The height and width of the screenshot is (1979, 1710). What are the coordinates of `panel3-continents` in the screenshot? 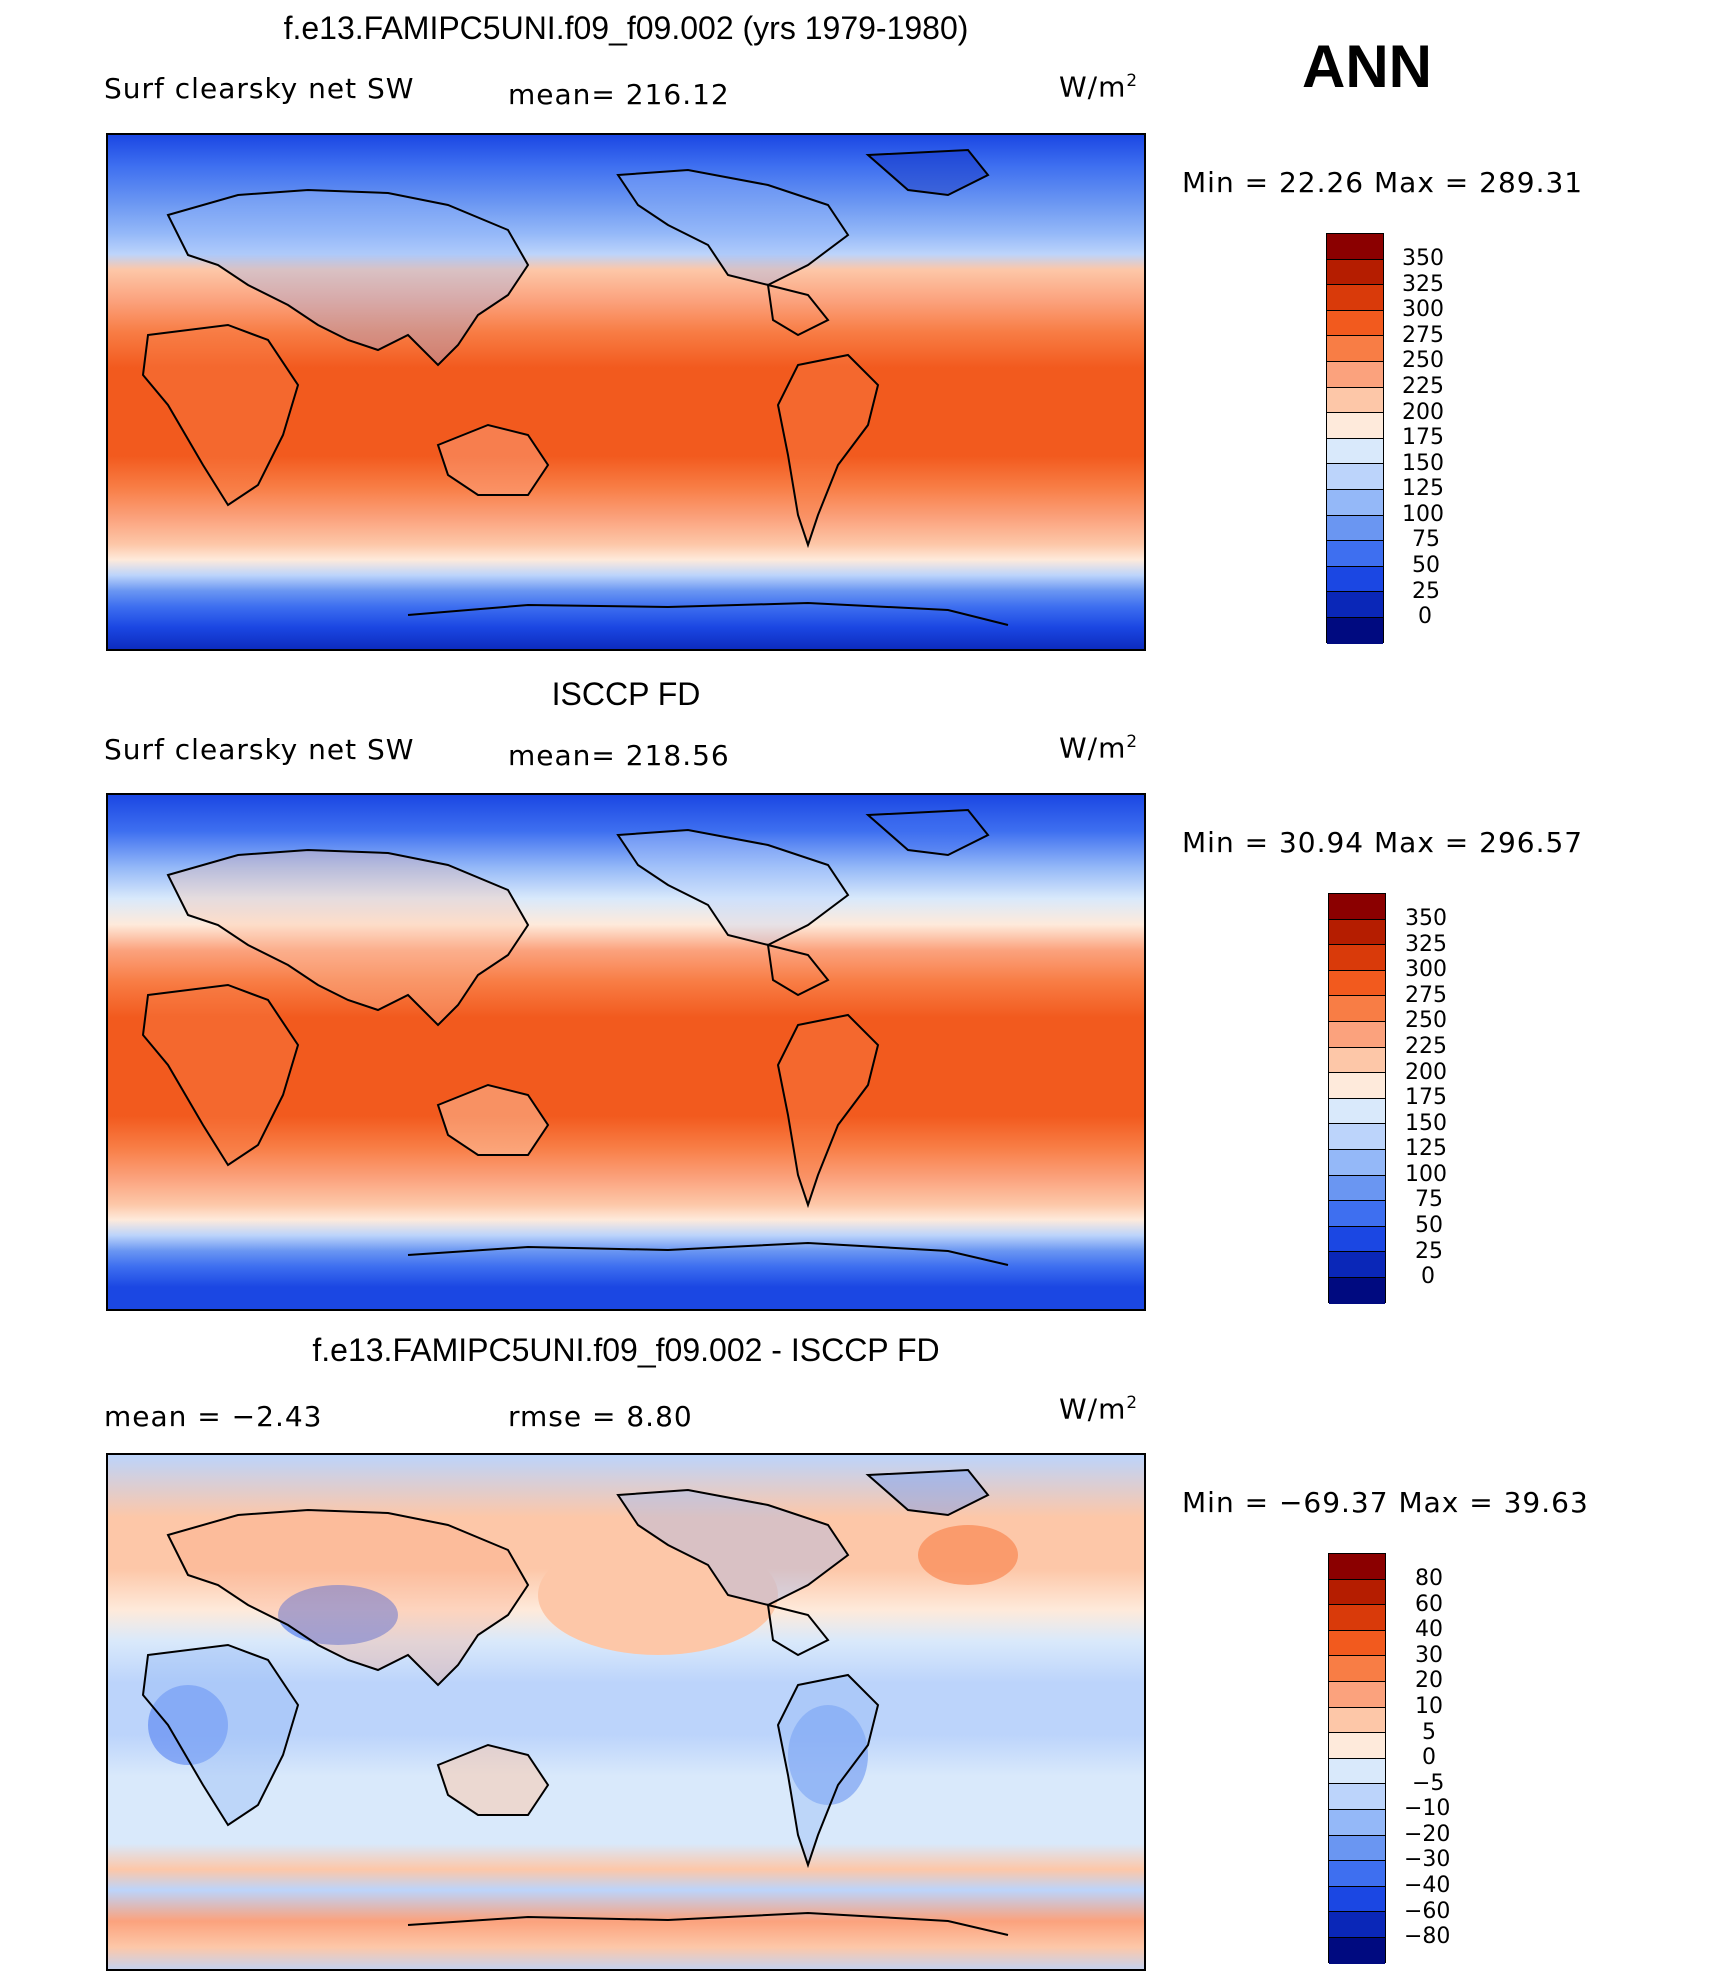 It's located at (575, 1702).